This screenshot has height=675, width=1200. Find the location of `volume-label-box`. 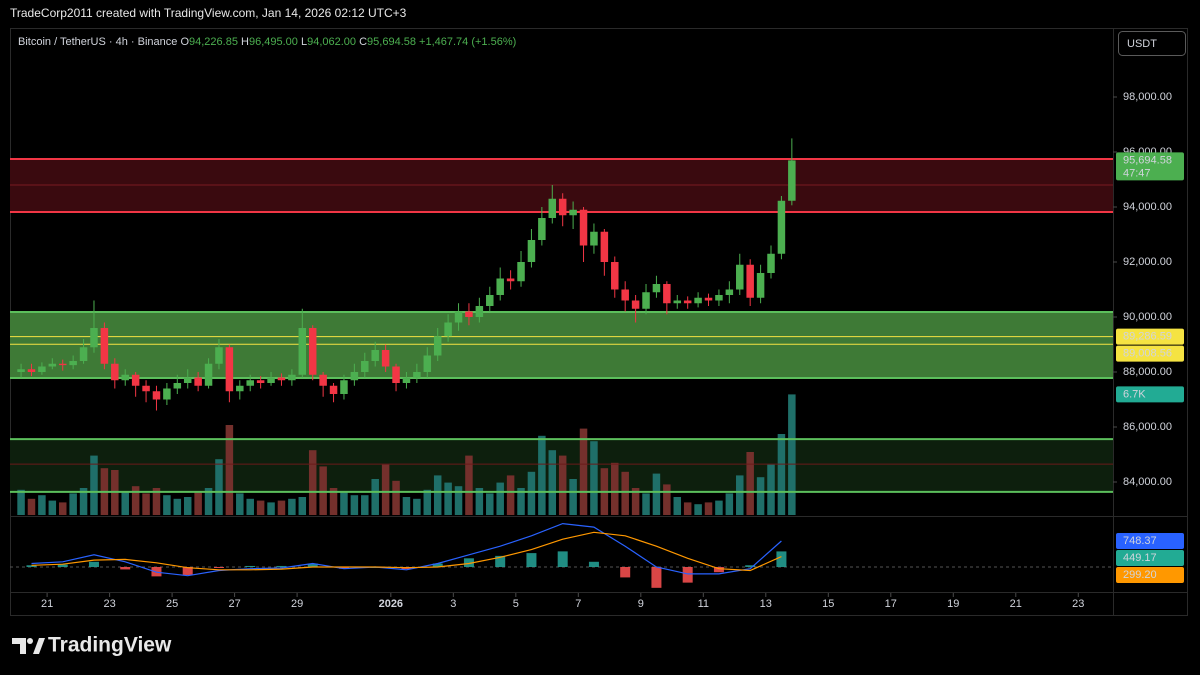

volume-label-box is located at coordinates (1150, 394).